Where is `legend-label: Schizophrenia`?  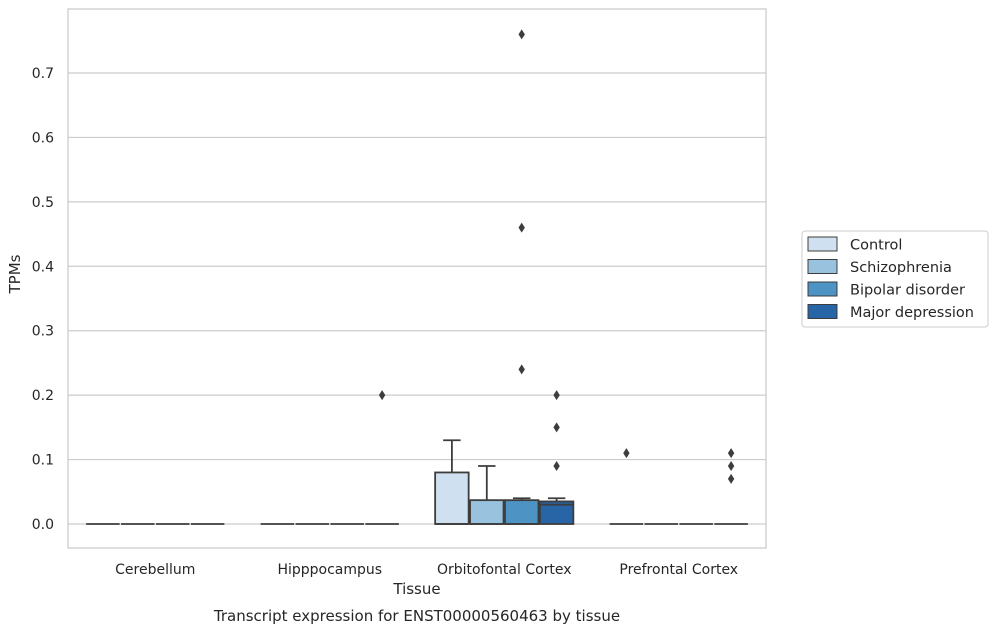 legend-label: Schizophrenia is located at coordinates (901, 268).